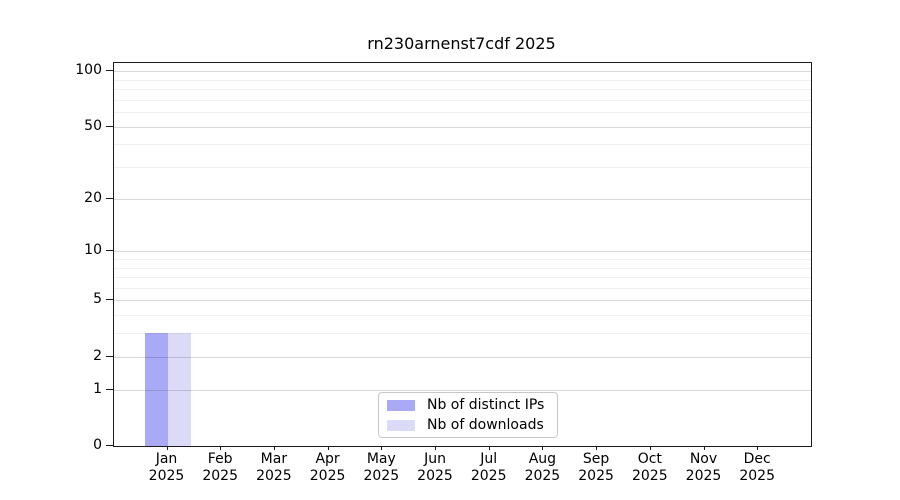 Image resolution: width=900 pixels, height=500 pixels. What do you see at coordinates (542, 467) in the screenshot?
I see `x-tick-label: Aug 2025` at bounding box center [542, 467].